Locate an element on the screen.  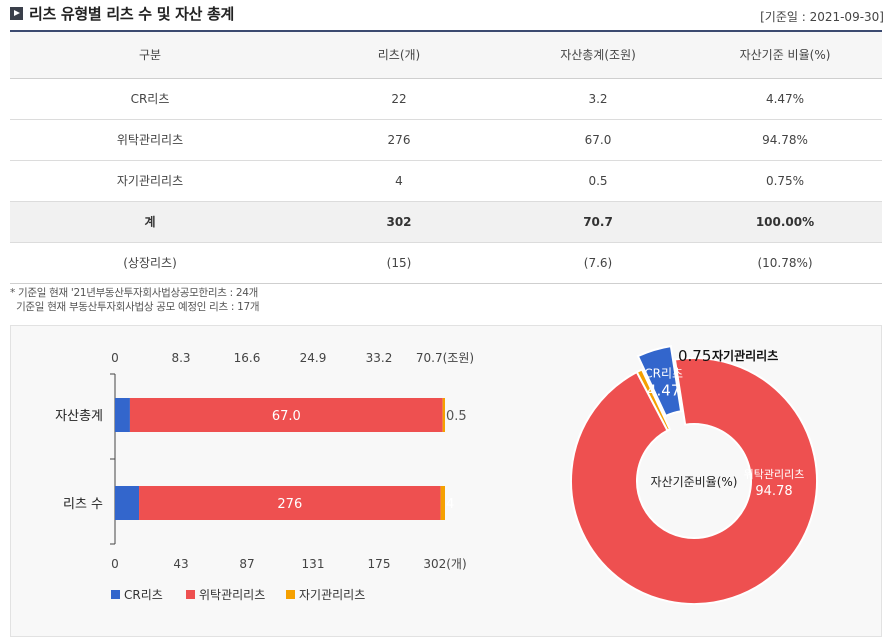
row-assets: 0.5 is located at coordinates (598, 181).